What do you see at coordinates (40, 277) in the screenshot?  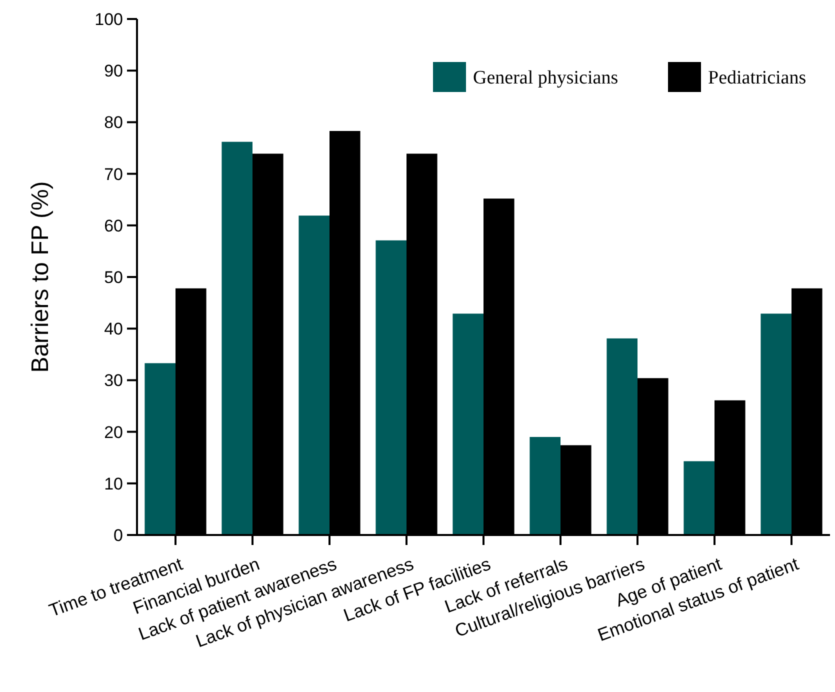 I see `y-axis-title: Barriers to FP (%)` at bounding box center [40, 277].